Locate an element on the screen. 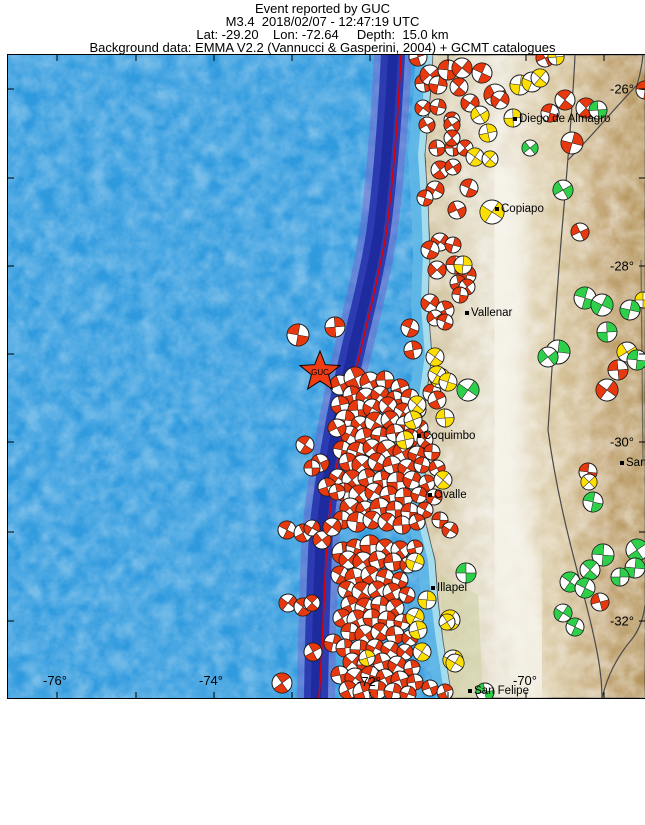  event-magnitude-datetime: M3.4 2018/02/07 - 12:47:19 UTC is located at coordinates (322, 21).